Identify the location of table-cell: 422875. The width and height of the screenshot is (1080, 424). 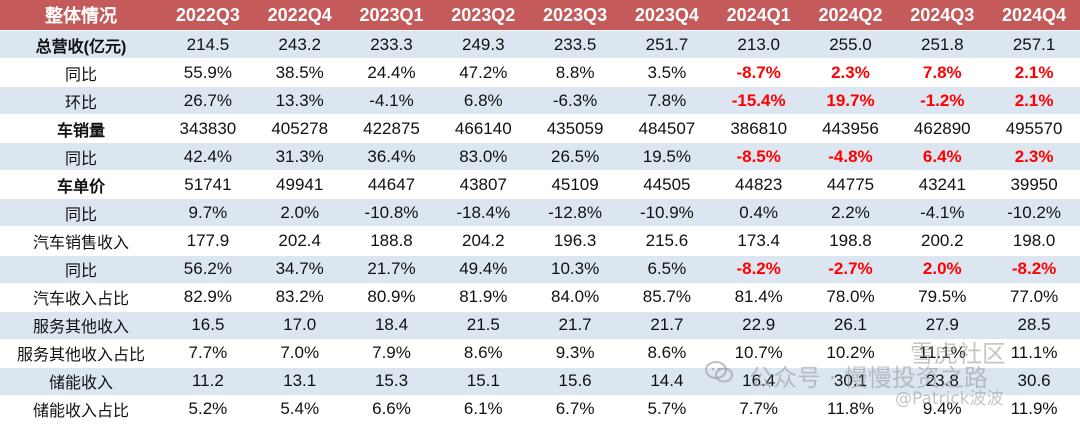
(391, 129).